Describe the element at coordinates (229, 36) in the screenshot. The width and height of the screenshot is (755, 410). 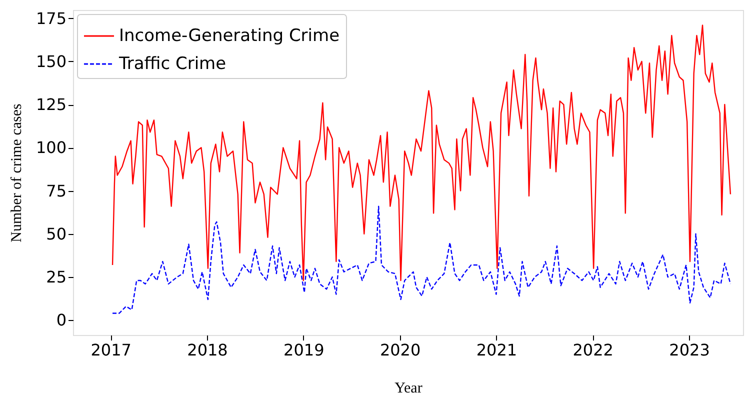
I see `legend-label: Income-Generating Crime` at that location.